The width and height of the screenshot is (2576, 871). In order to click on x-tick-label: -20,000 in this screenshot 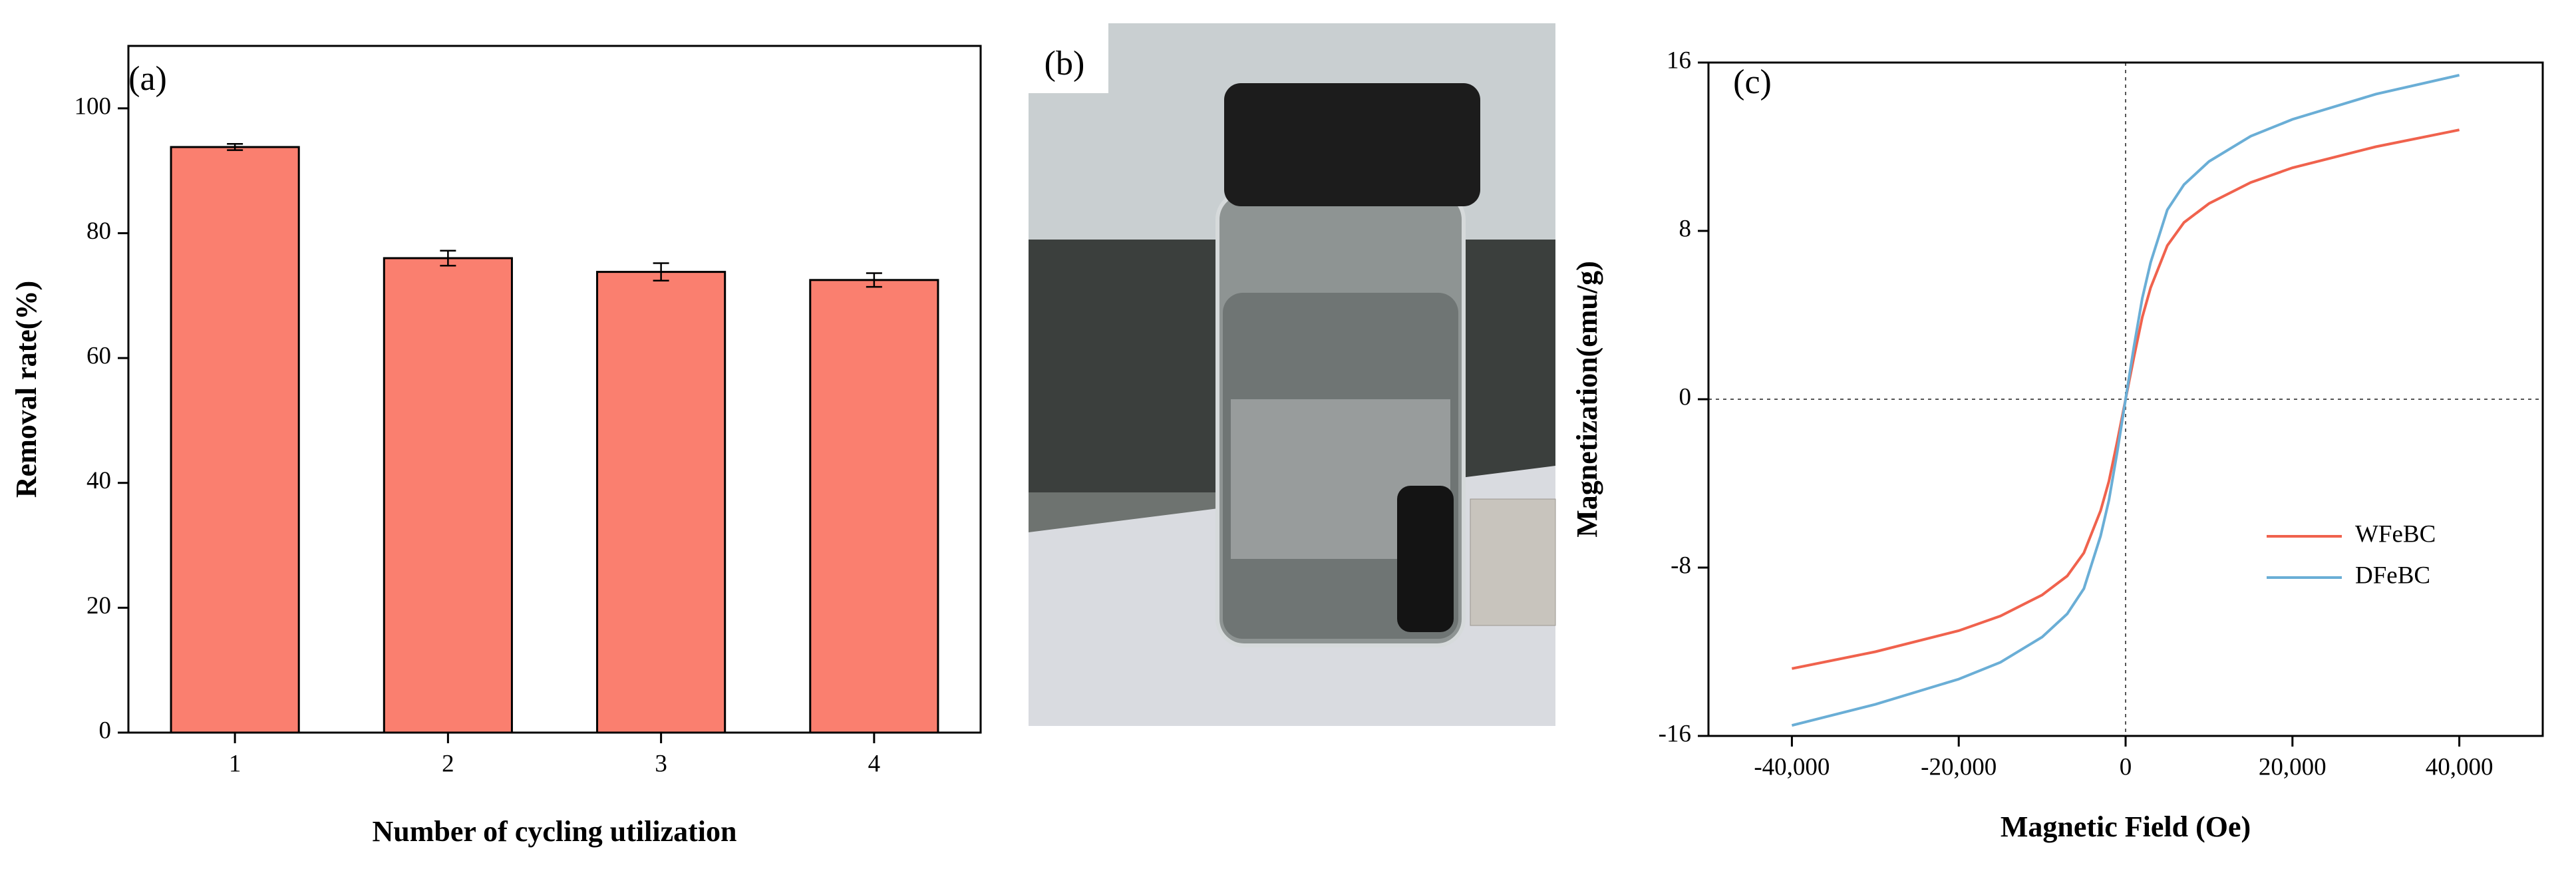, I will do `click(1959, 767)`.